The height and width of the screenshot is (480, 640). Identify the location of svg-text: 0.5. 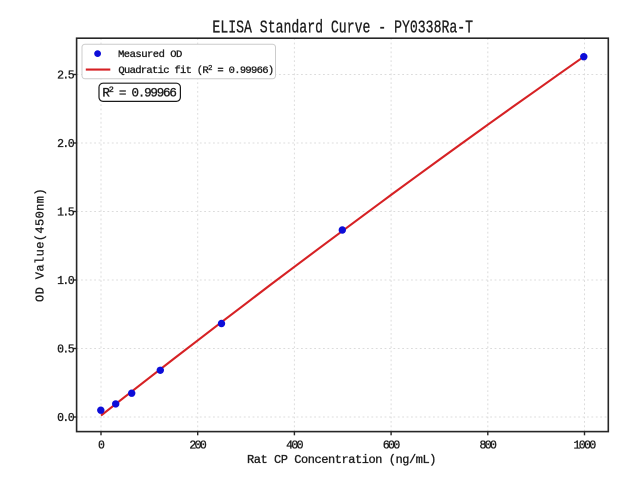
(66, 349).